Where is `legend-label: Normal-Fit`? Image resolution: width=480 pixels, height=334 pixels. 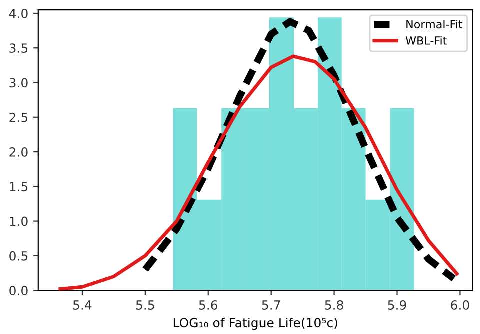 legend-label: Normal-Fit is located at coordinates (434, 24).